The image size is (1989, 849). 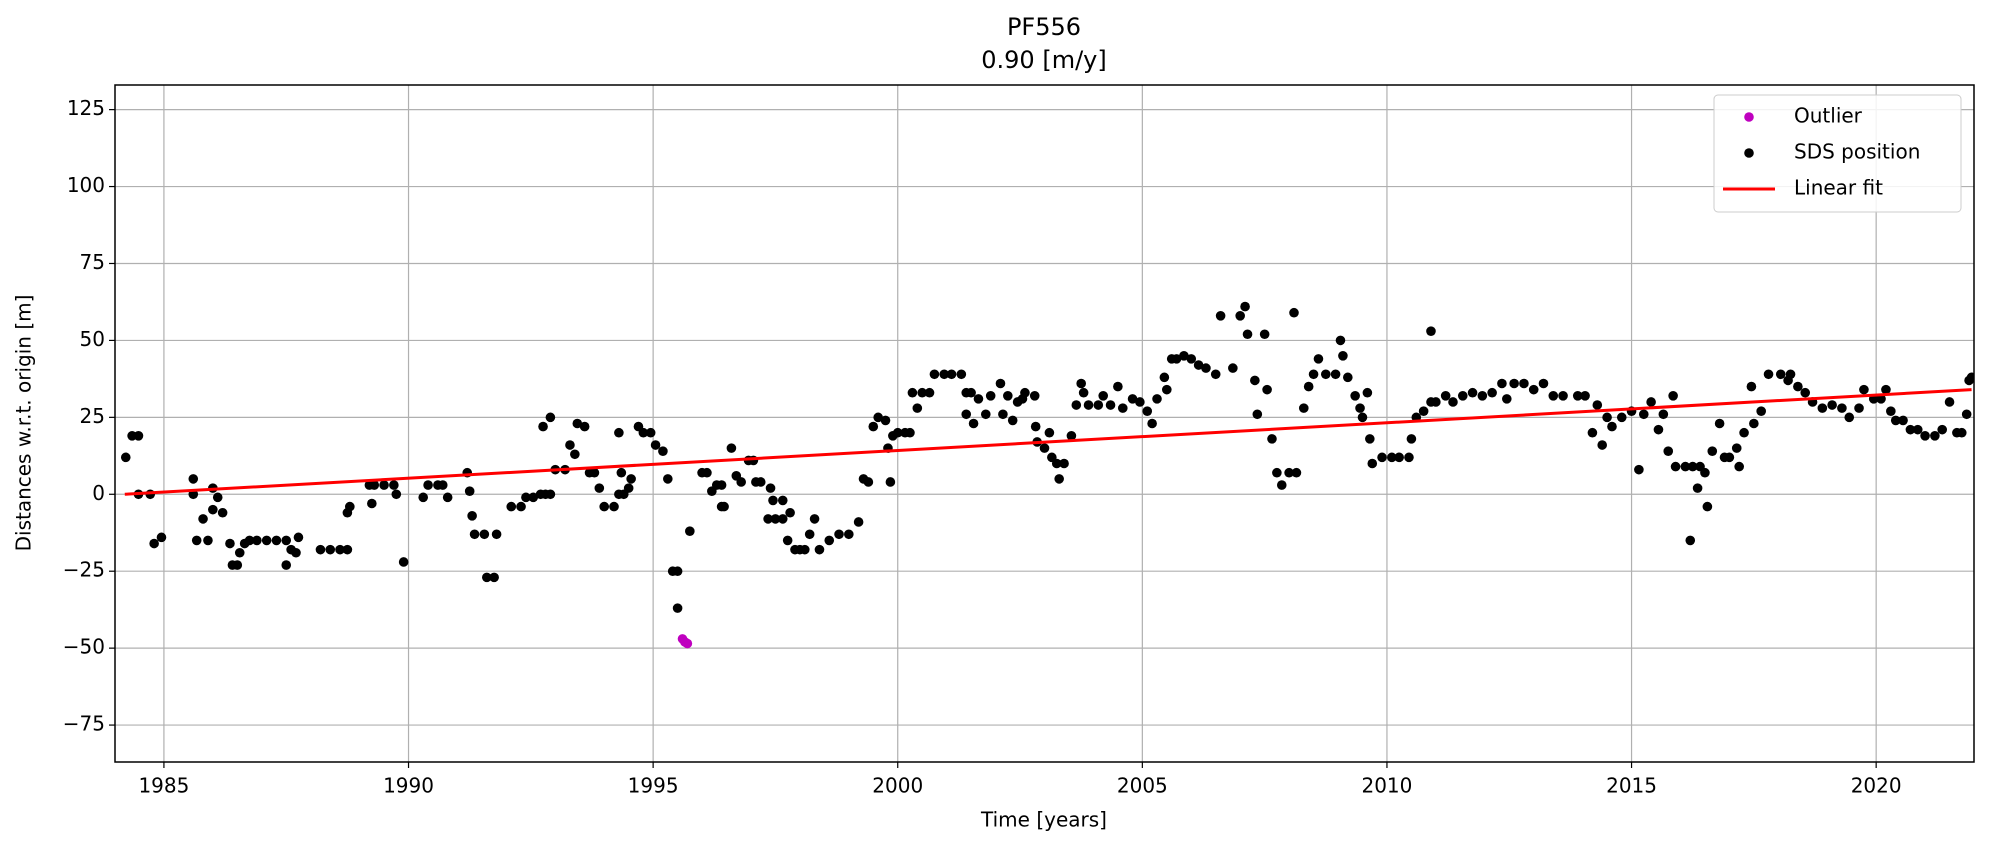 What do you see at coordinates (86, 108) in the screenshot?
I see `y-tick-label: 125` at bounding box center [86, 108].